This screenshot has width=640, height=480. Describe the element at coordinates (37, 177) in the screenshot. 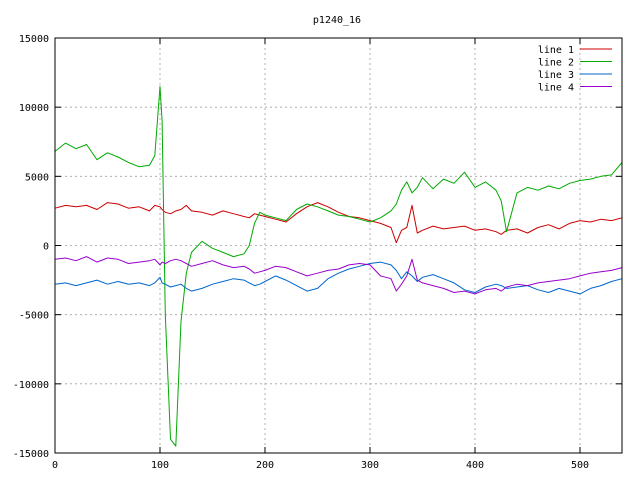

I see `y-tick-label: 5000` at that location.